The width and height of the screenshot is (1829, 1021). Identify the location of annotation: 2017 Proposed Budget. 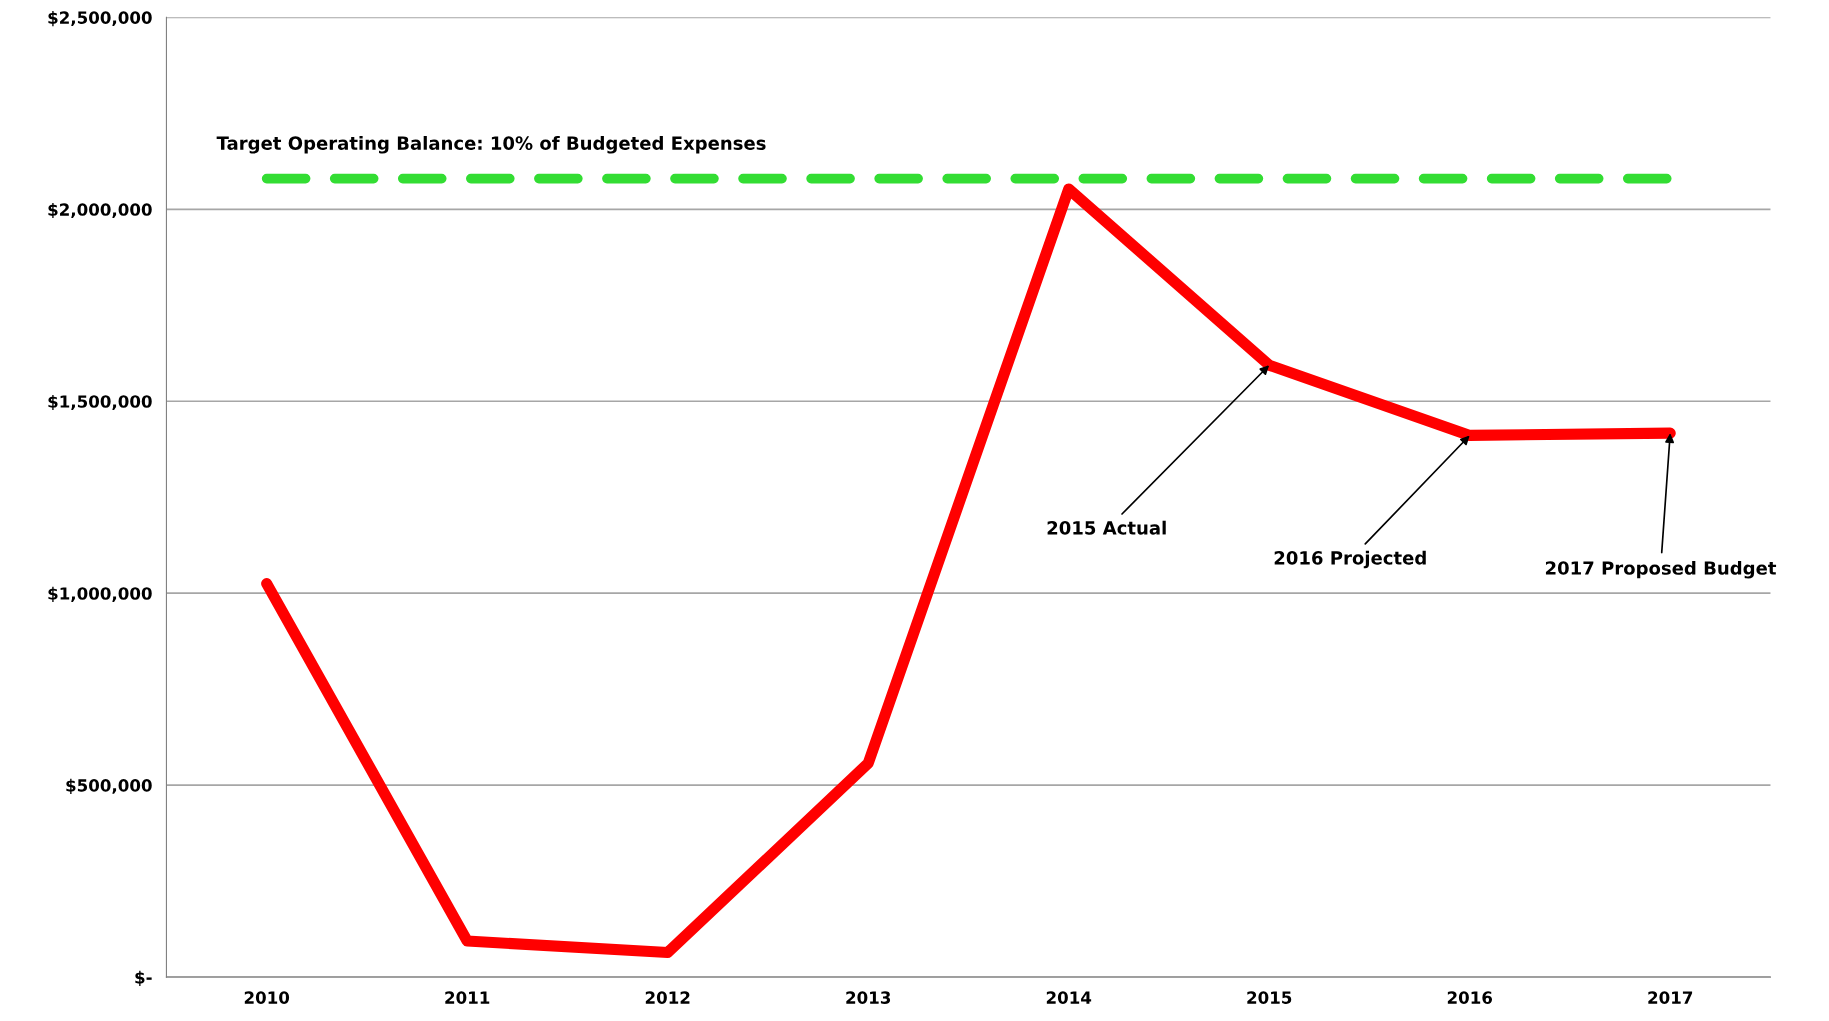
(1661, 569).